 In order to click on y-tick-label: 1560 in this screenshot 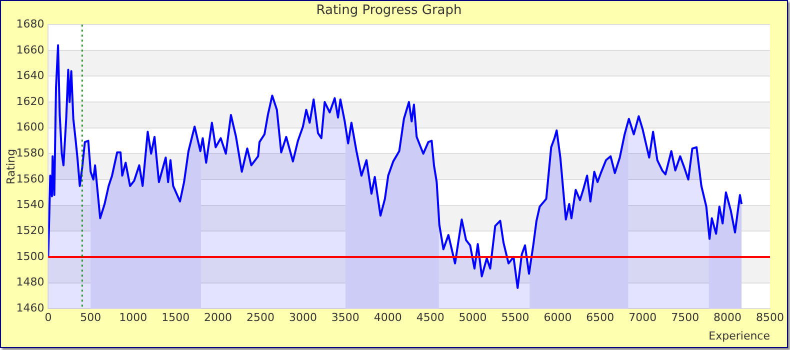, I will do `click(30, 179)`.